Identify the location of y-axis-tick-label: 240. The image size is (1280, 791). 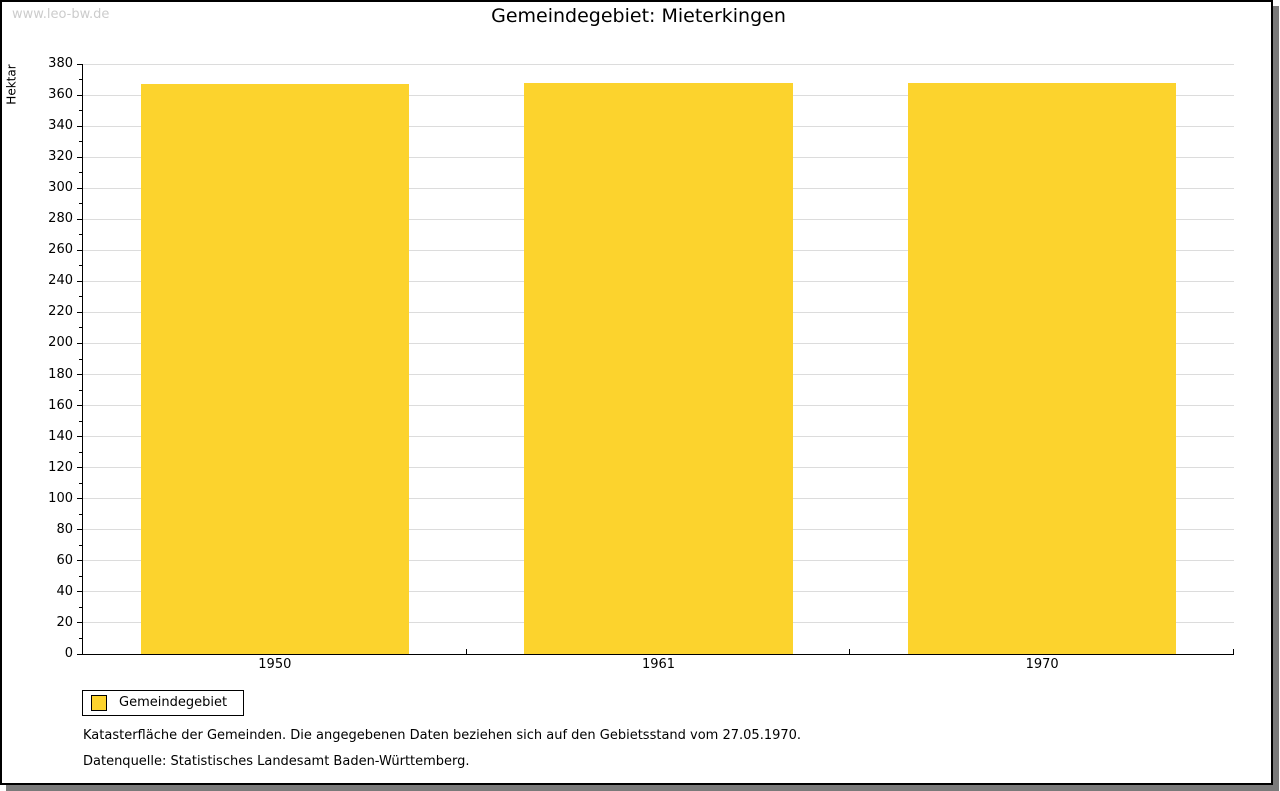
(60, 281).